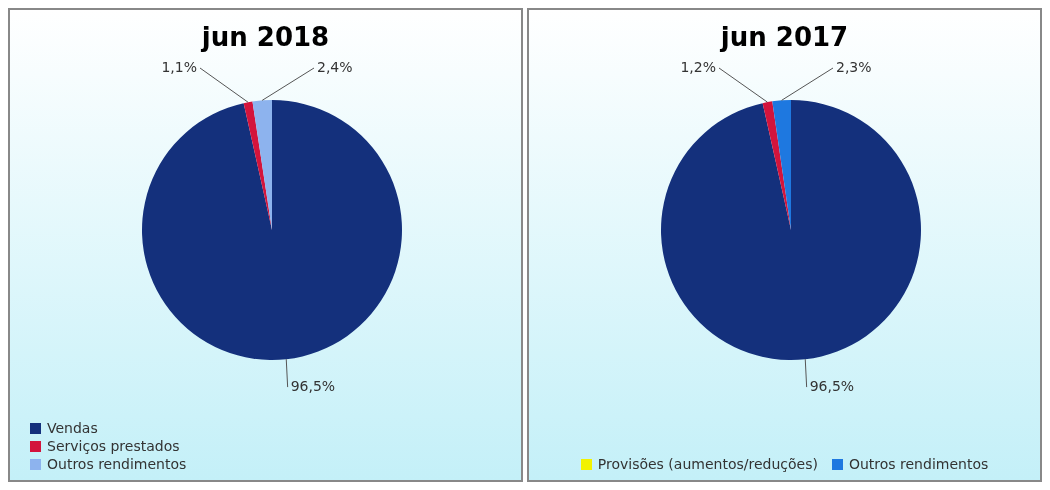  Describe the element at coordinates (72, 428) in the screenshot. I see `legend-label: Vendas` at that location.